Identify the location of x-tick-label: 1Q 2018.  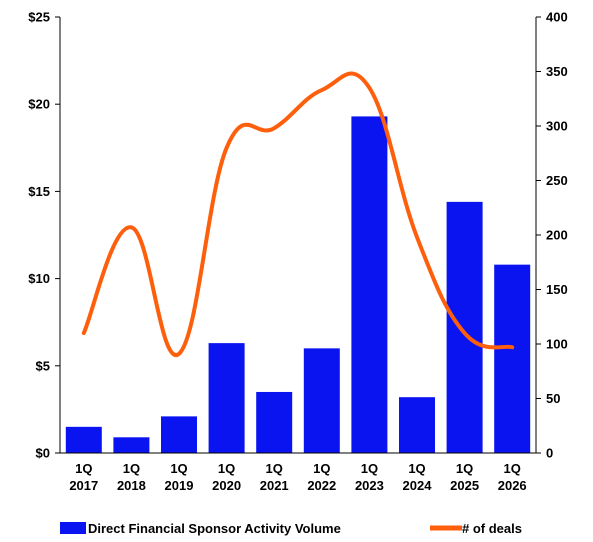
(131, 477).